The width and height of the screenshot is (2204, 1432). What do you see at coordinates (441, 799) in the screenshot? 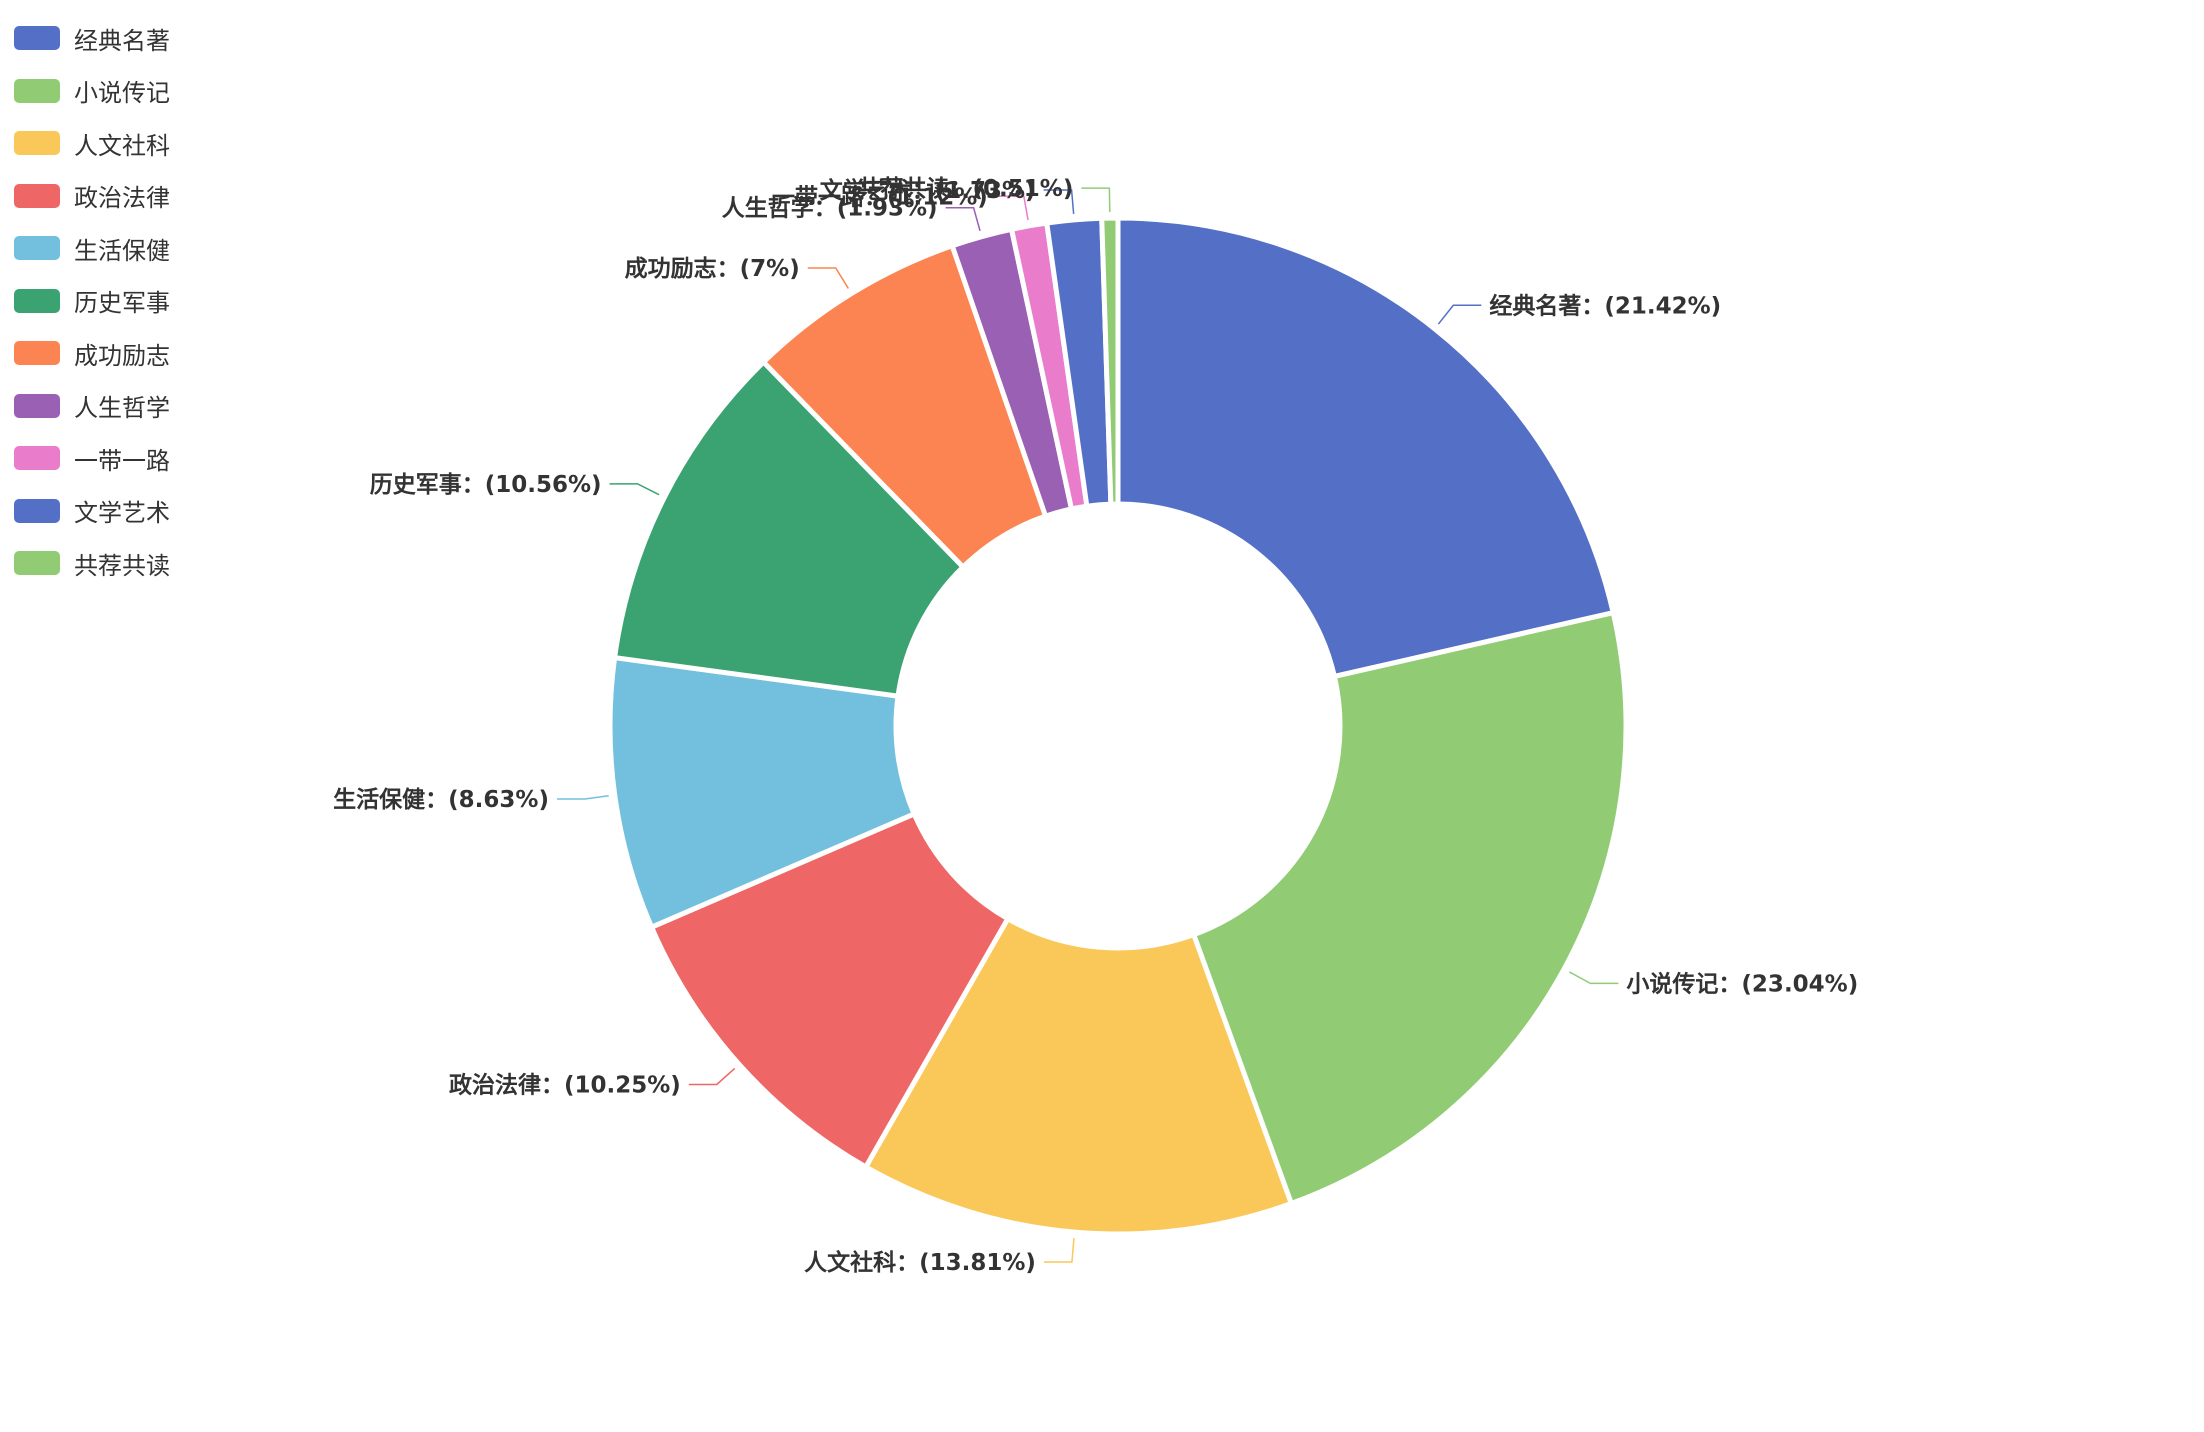
I see `slice-label: 生活保健：(8.63%)` at bounding box center [441, 799].